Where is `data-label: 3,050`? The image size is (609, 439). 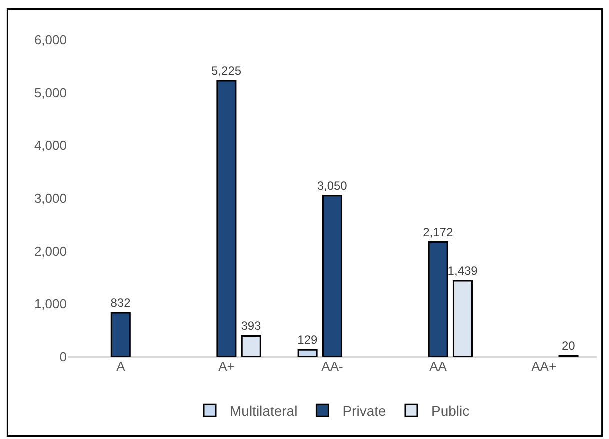
data-label: 3,050 is located at coordinates (332, 185).